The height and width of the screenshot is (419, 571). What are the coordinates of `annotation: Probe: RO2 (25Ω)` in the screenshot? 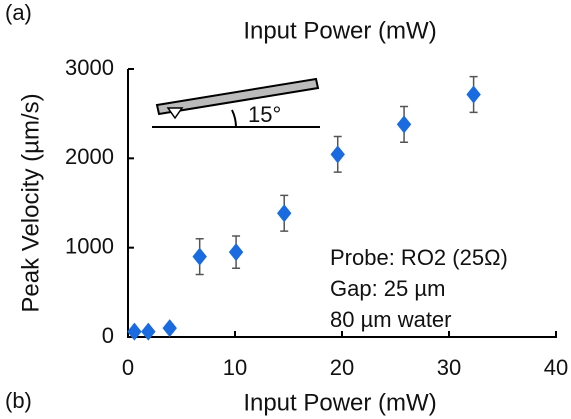 It's located at (419, 257).